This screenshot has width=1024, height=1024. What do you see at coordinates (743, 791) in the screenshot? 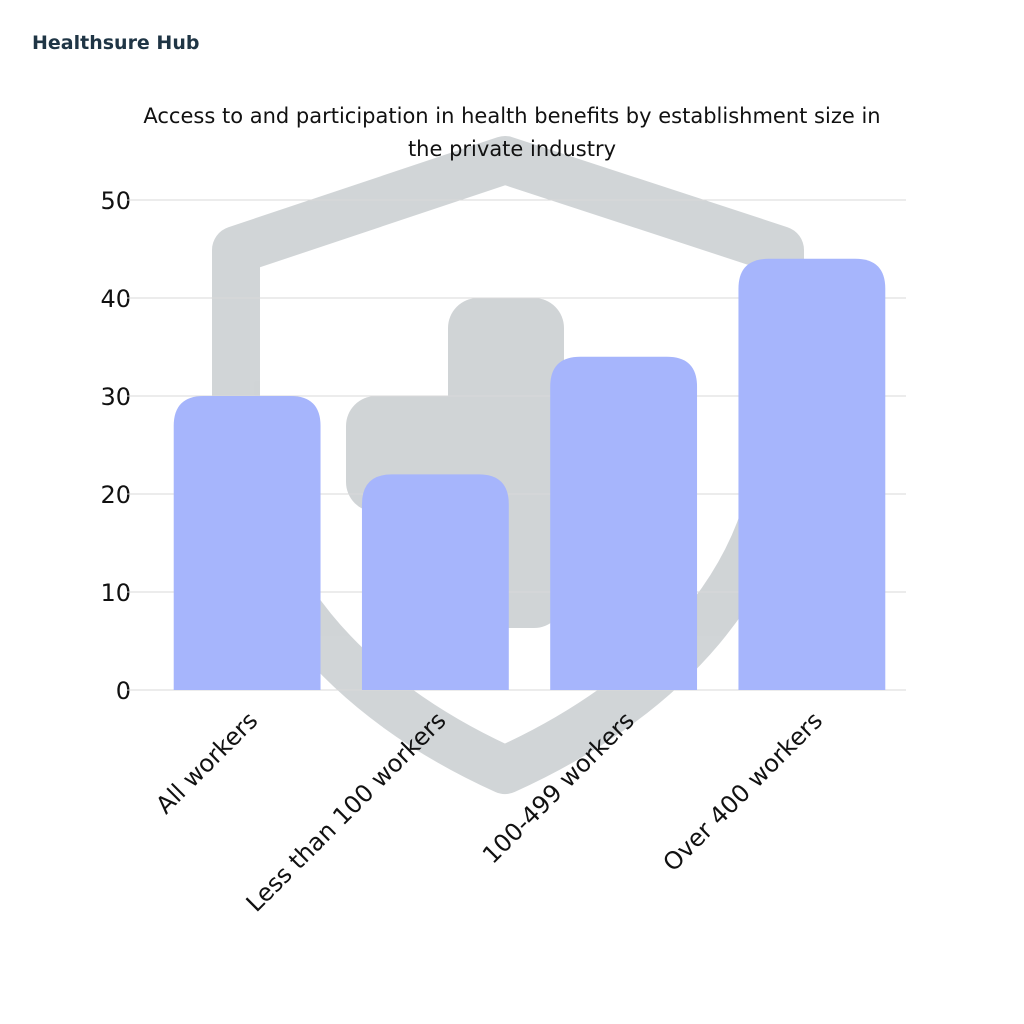
I see `x-tick-label: Over 400 workers` at bounding box center [743, 791].